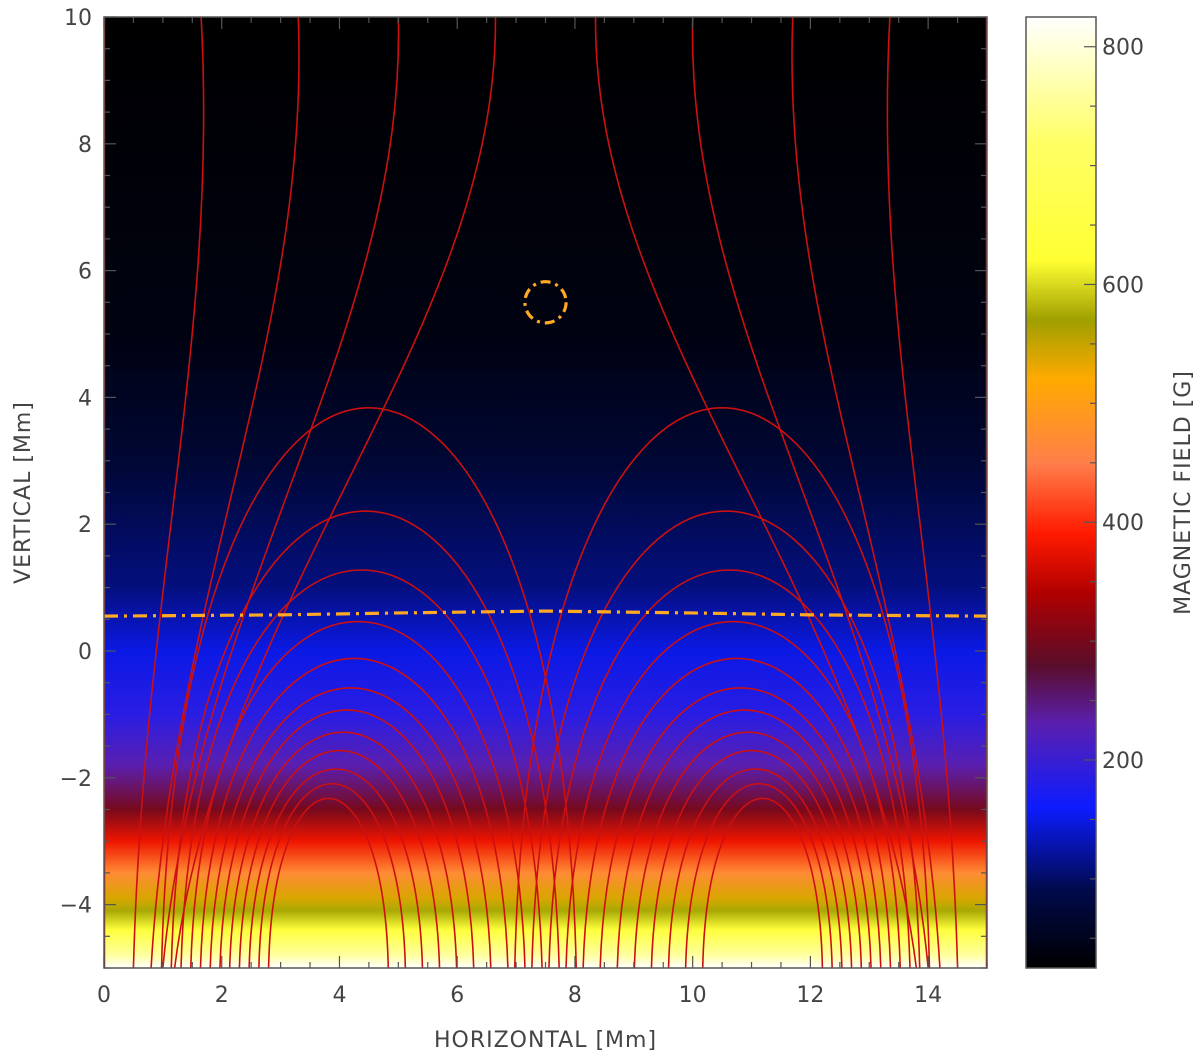 The image size is (1200, 1056). Describe the element at coordinates (339, 995) in the screenshot. I see `x-tick-label: 4` at that location.